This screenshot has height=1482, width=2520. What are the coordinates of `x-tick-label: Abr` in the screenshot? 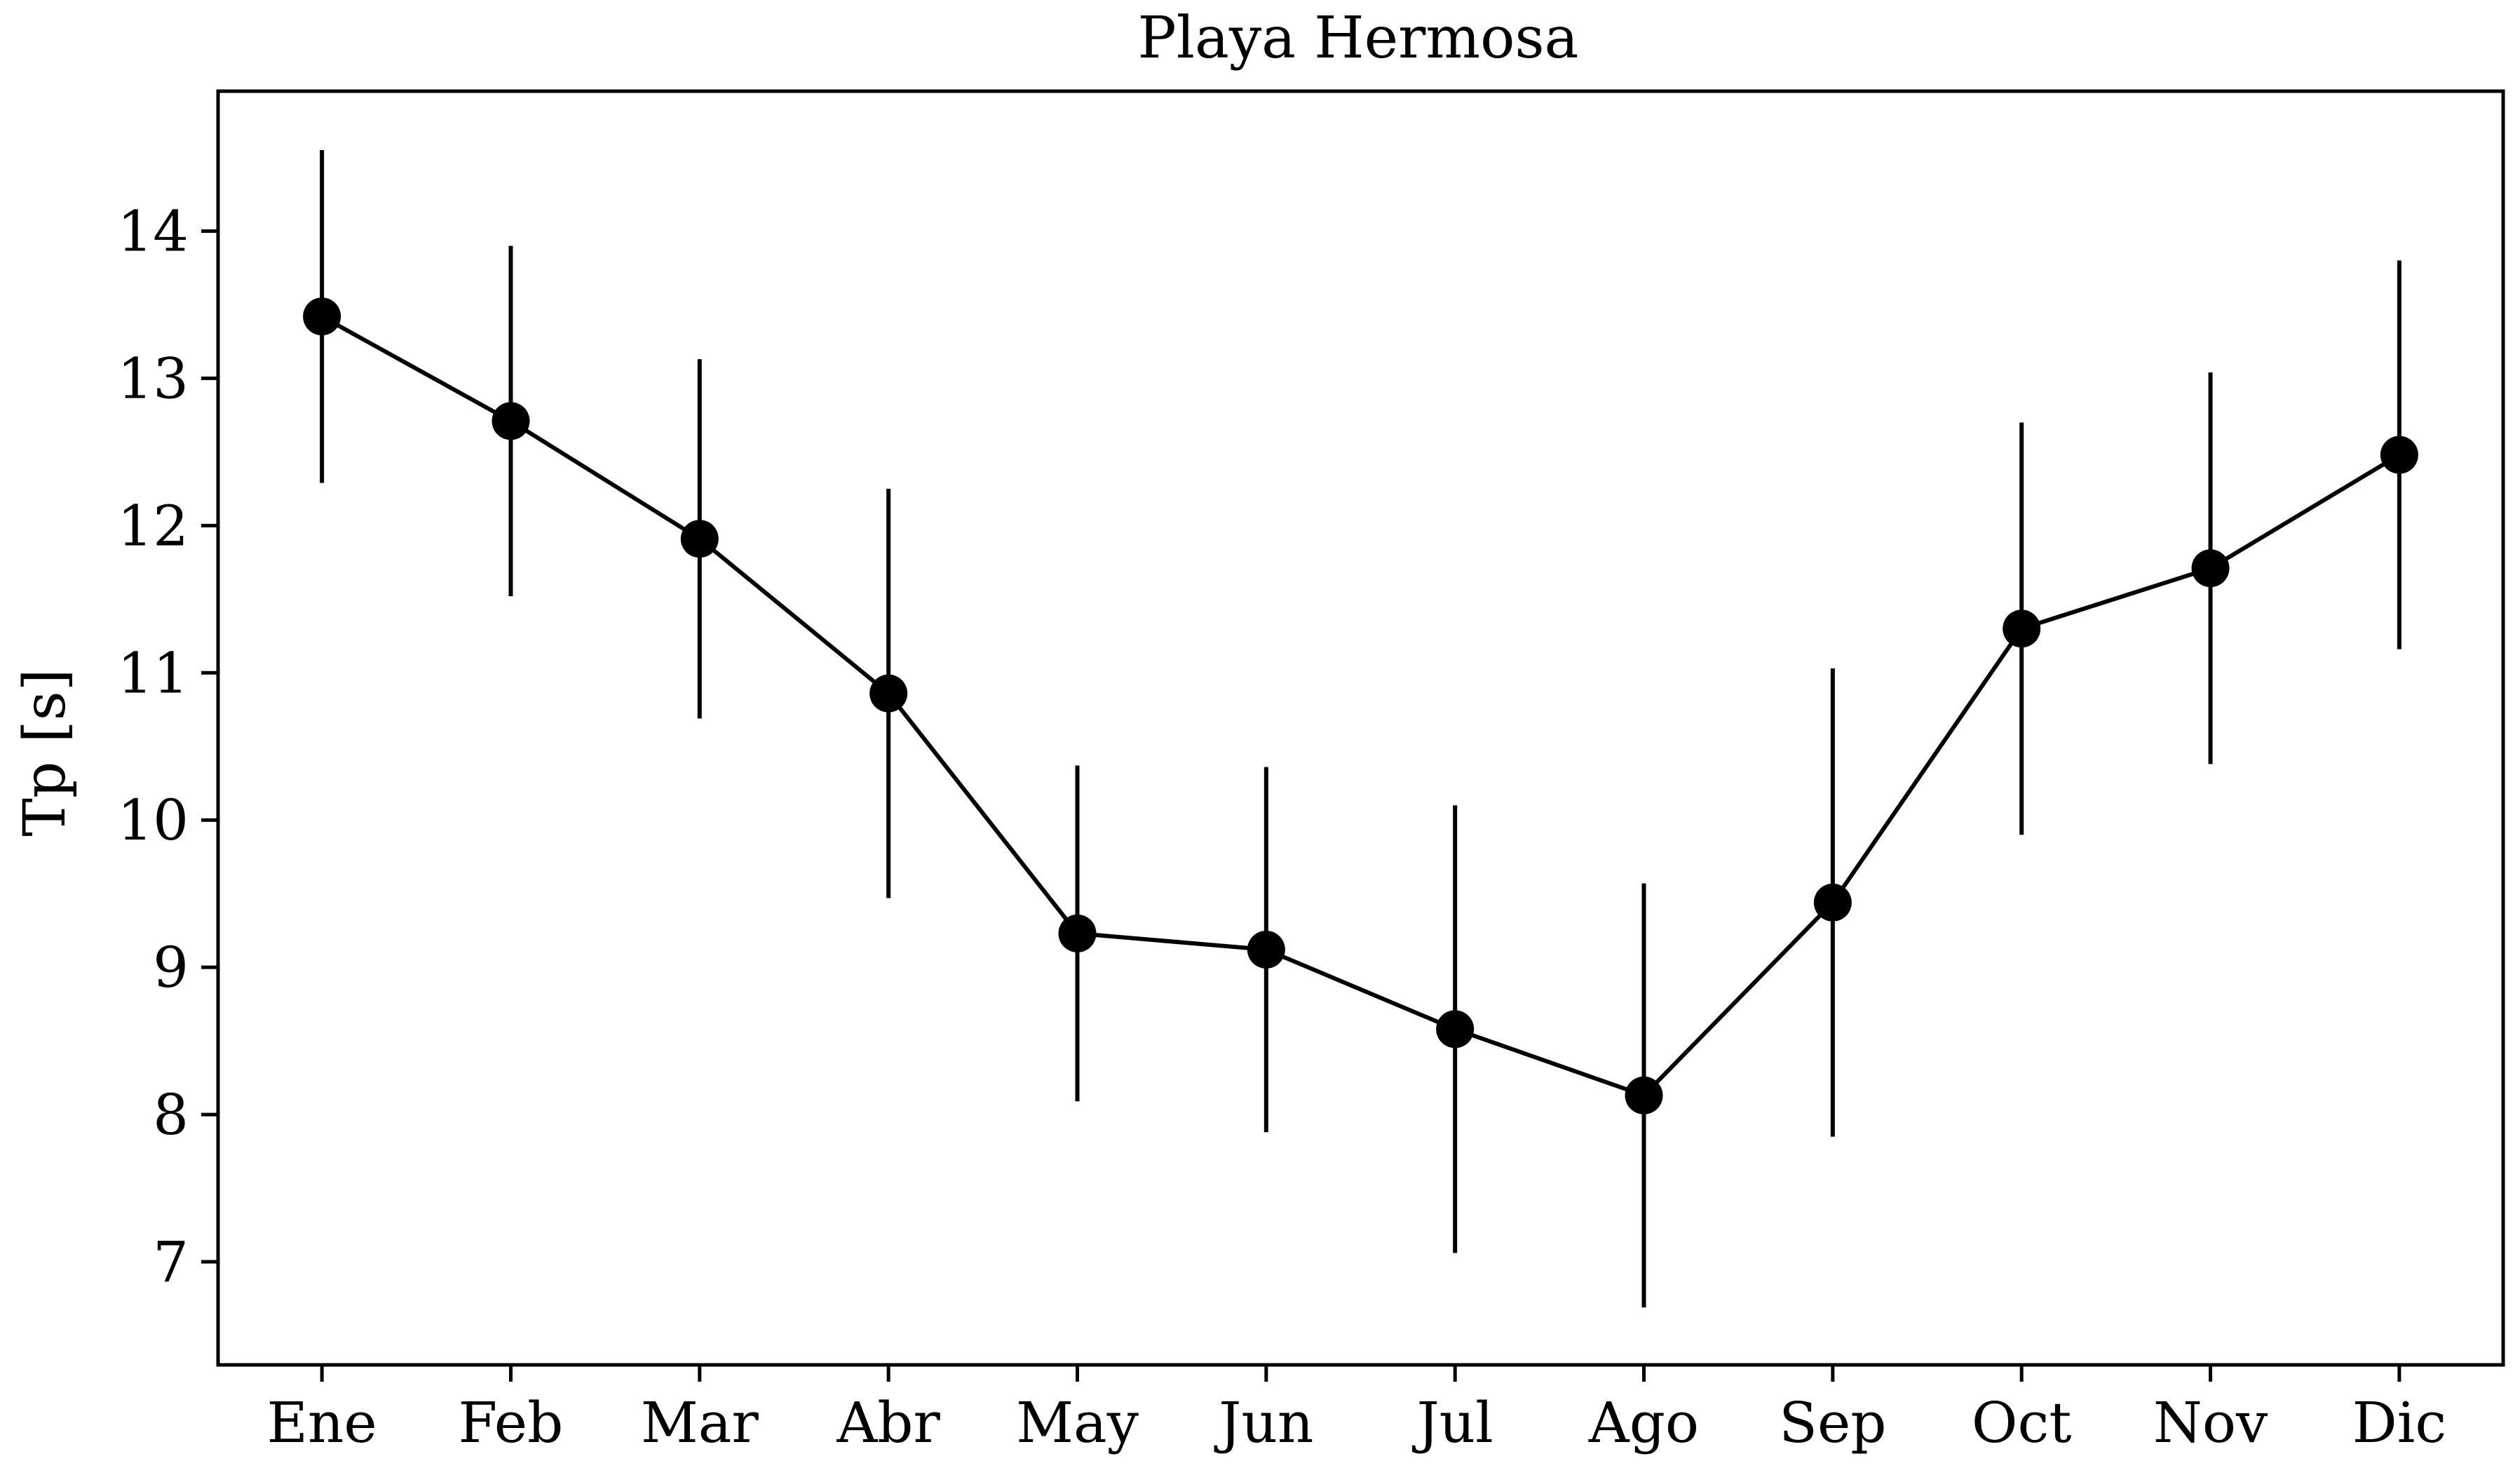 It's located at (888, 1422).